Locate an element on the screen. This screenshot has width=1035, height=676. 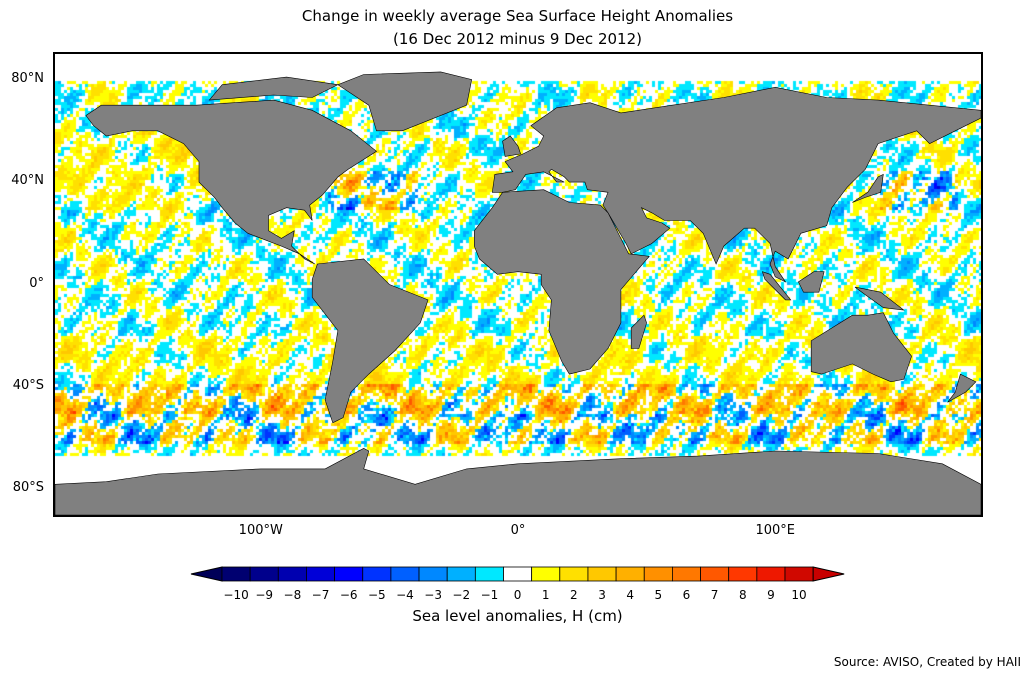
colorbar-tick-label: 8 is located at coordinates (742, 595).